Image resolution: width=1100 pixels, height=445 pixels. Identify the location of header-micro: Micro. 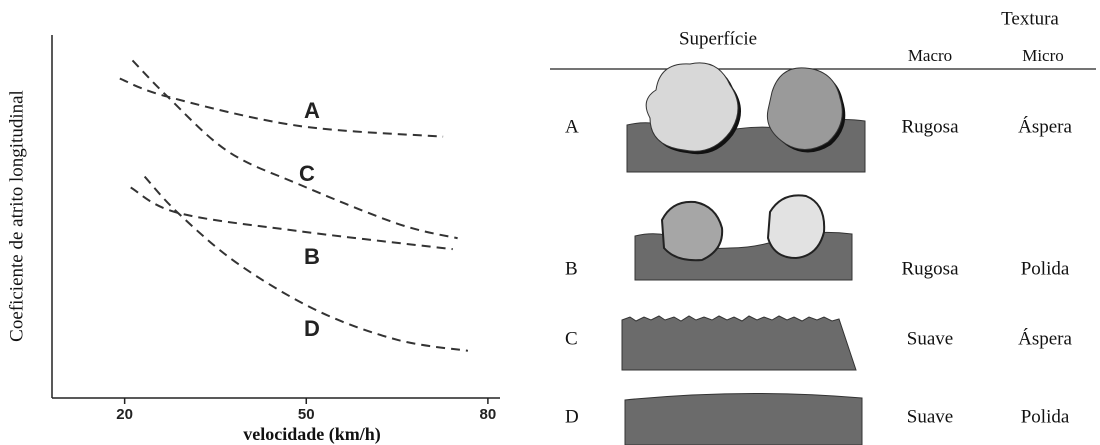
(1043, 55).